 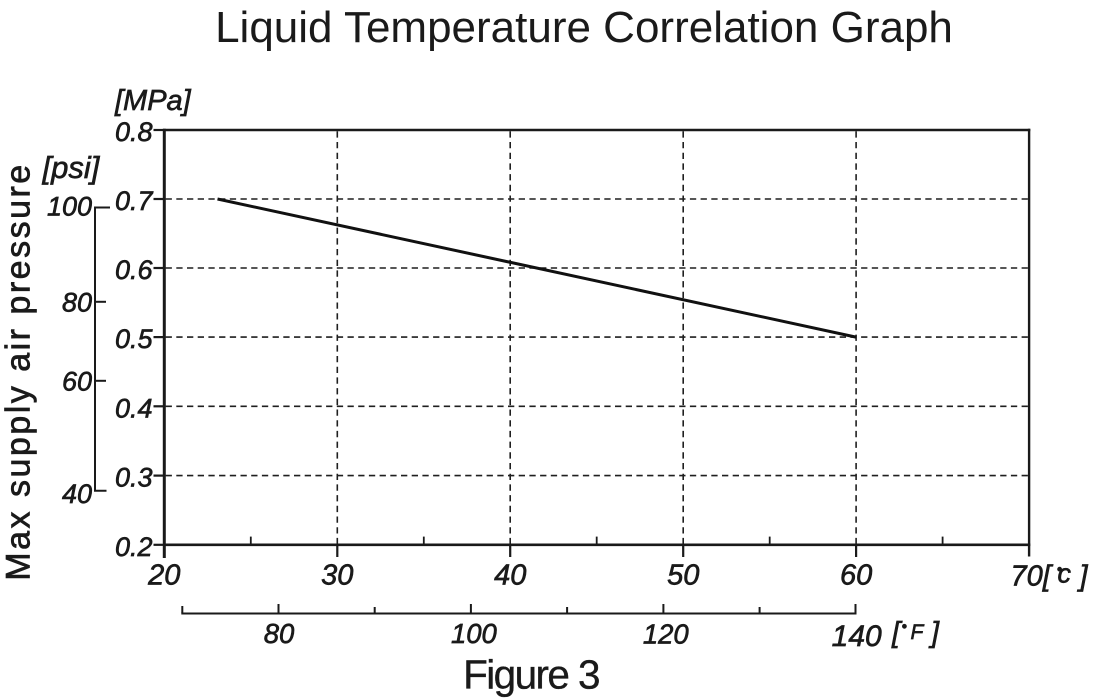 I want to click on svg-text: Figure 3, so click(x=531, y=675).